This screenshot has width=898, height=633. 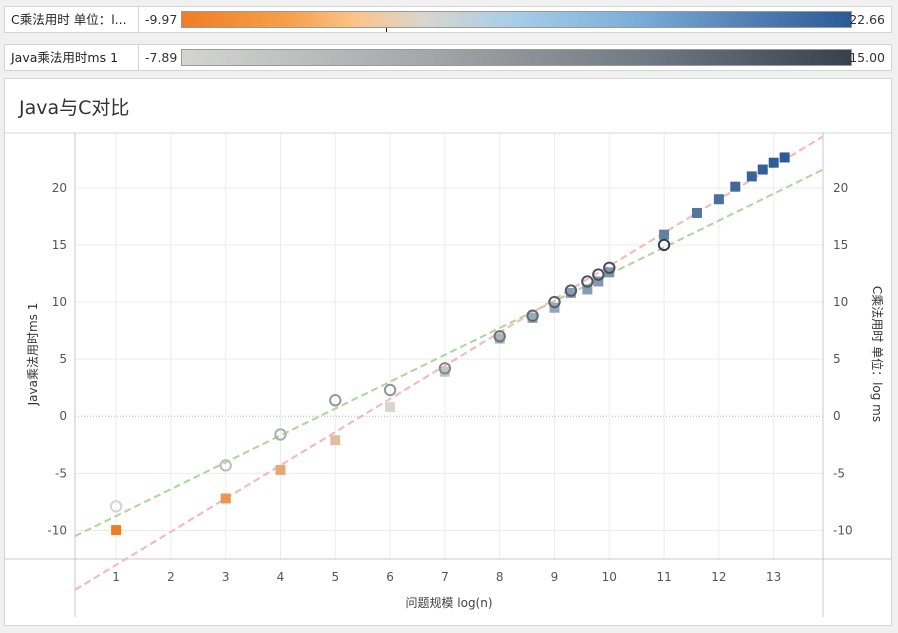 What do you see at coordinates (59, 302) in the screenshot?
I see `y-left-tick-label: 10` at bounding box center [59, 302].